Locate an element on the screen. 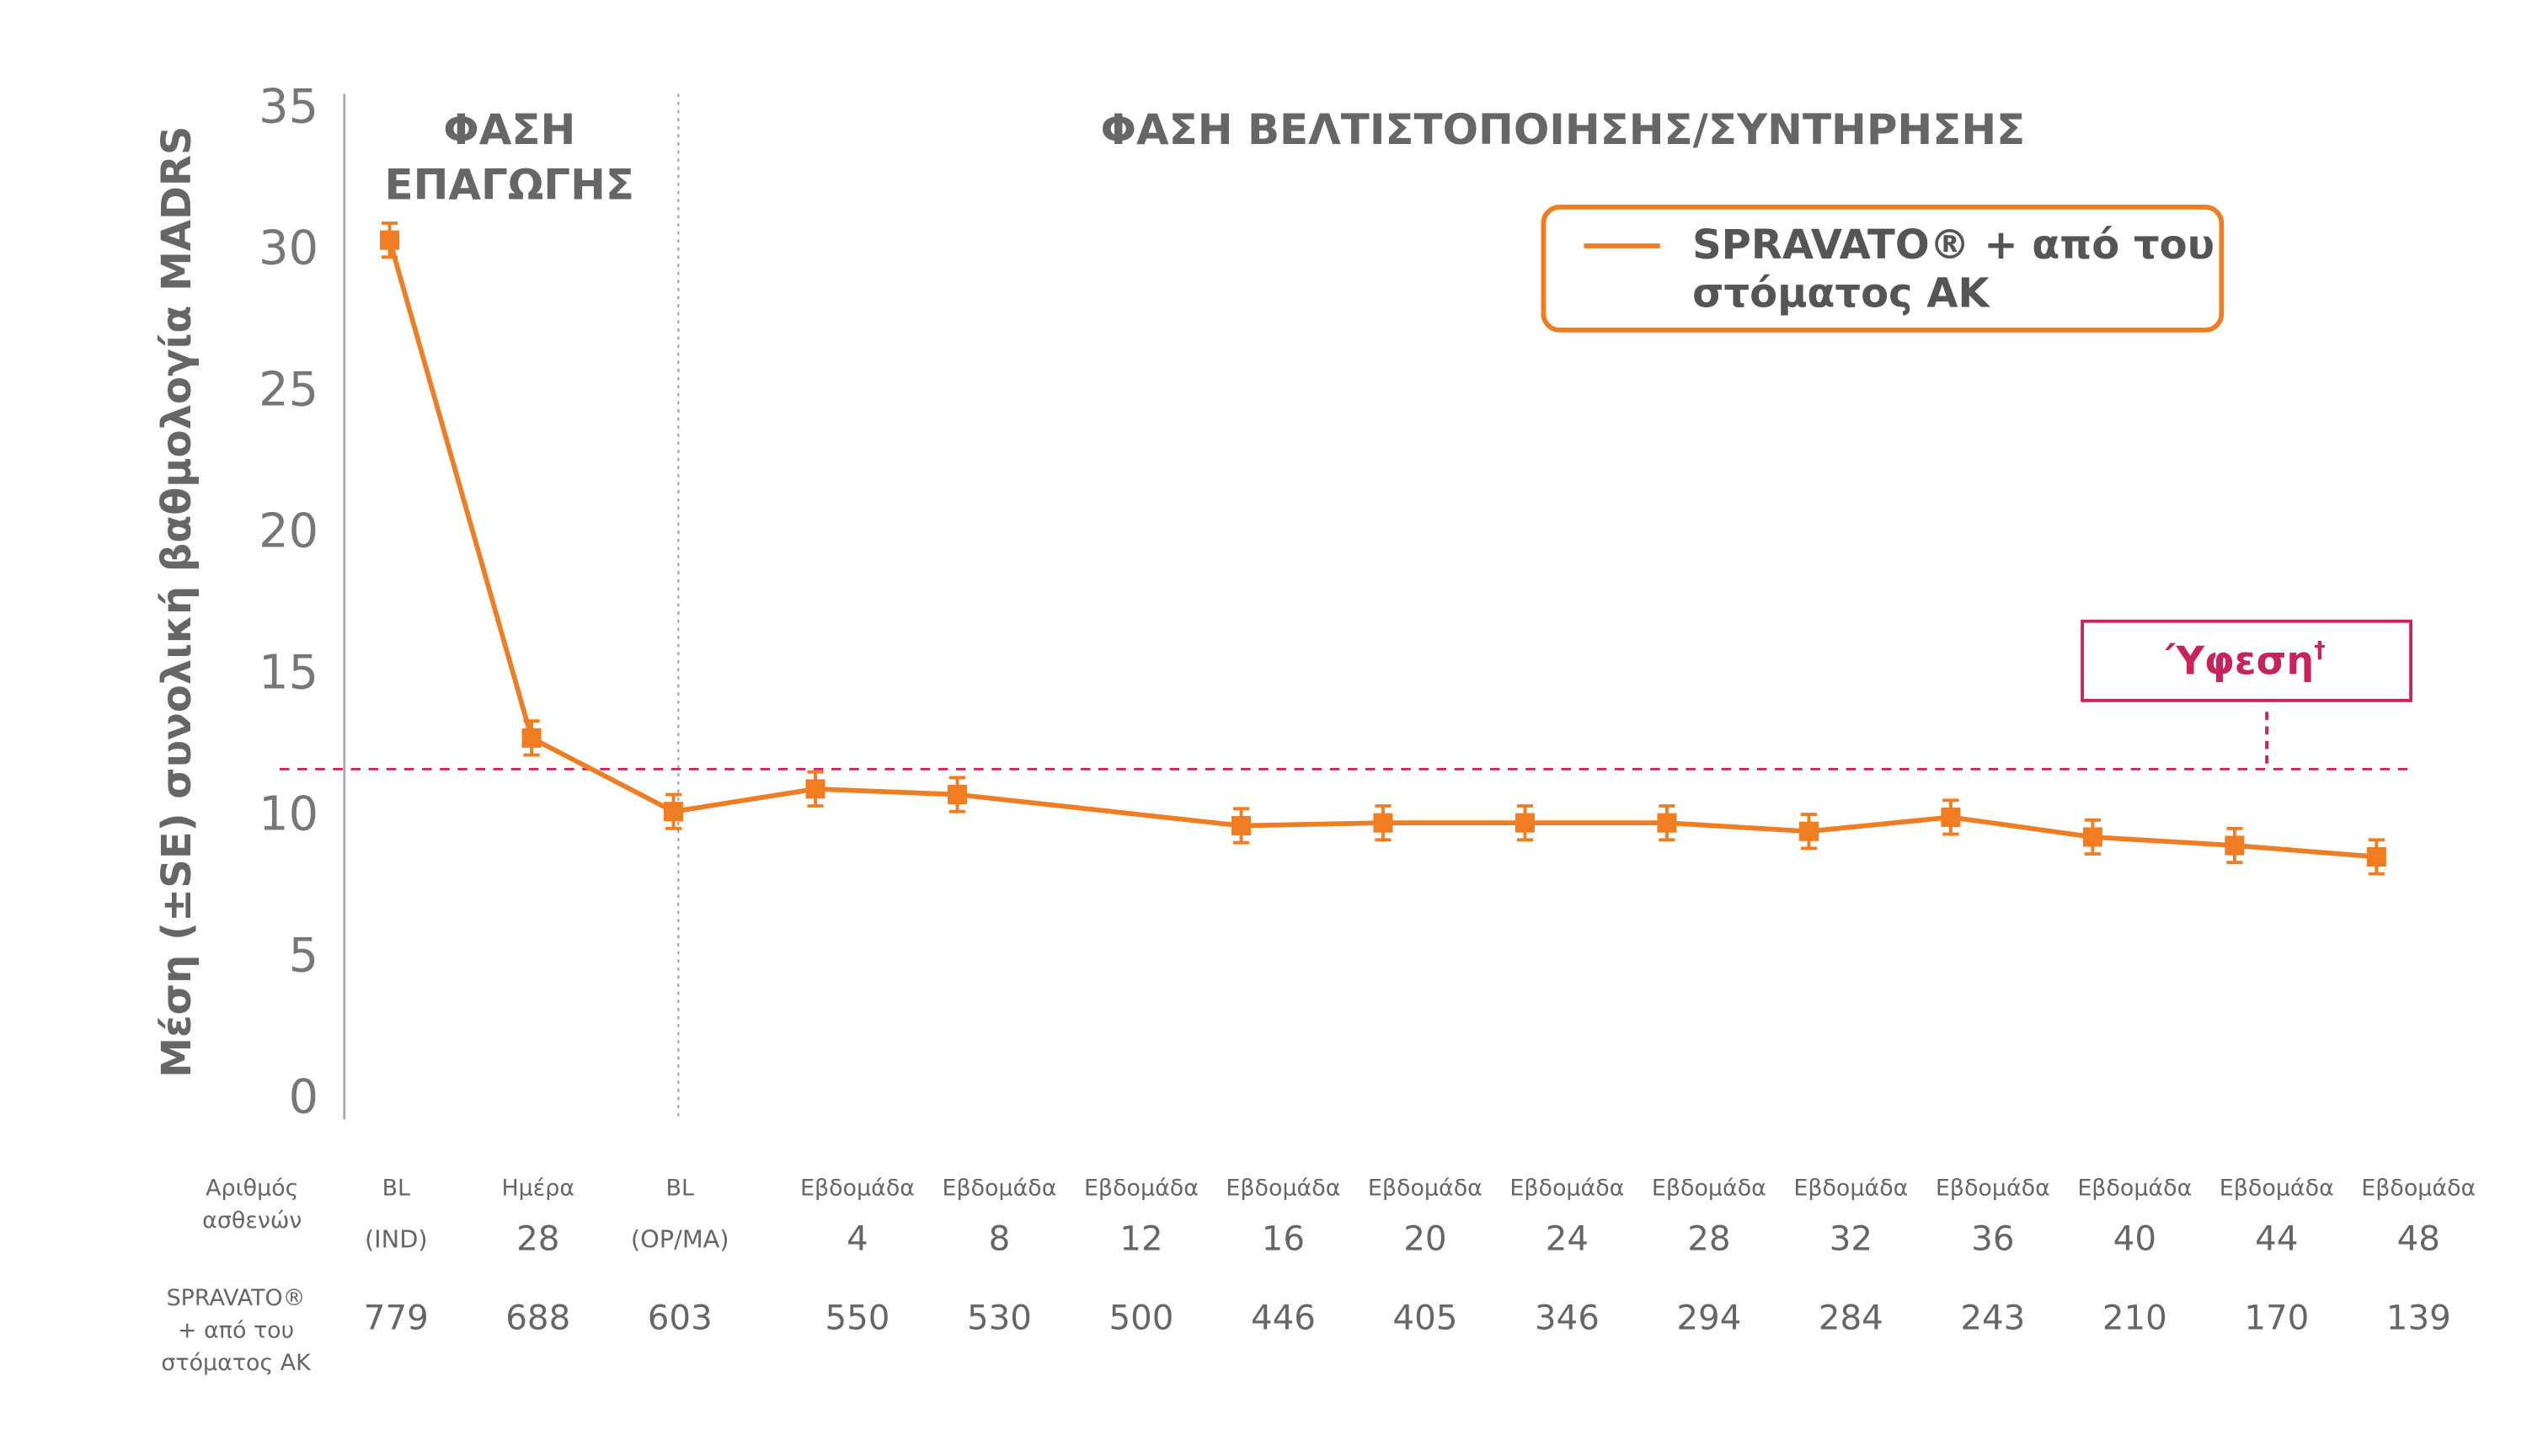 Image resolution: width=2527 pixels, height=1456 pixels. count: 243 is located at coordinates (1992, 1318).